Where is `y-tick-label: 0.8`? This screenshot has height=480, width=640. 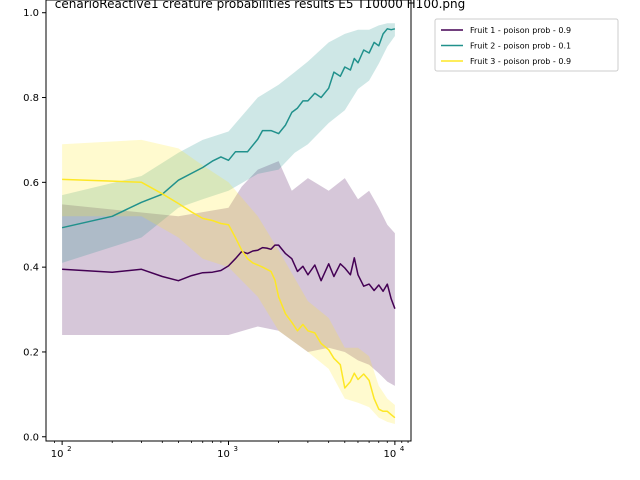 y-tick-label: 0.8 is located at coordinates (31, 98).